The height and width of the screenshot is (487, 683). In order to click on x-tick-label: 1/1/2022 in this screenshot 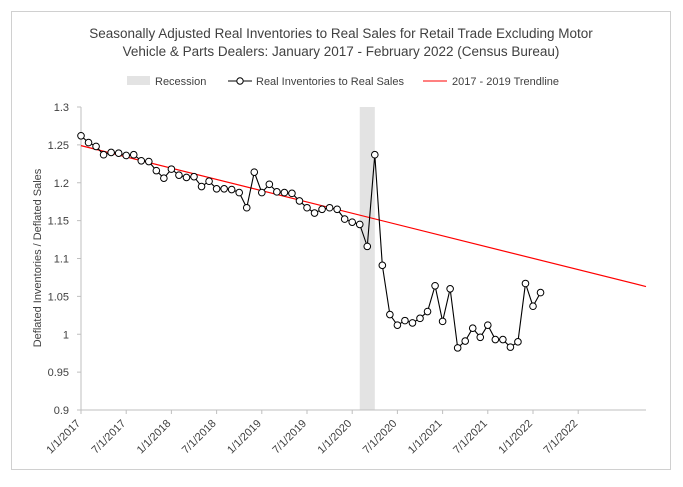, I will do `click(515, 437)`.